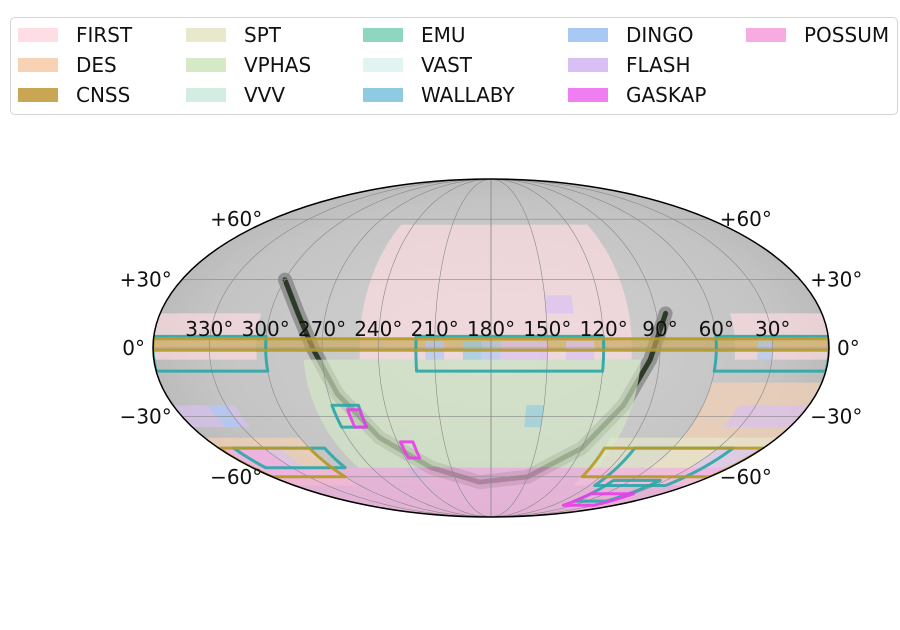  I want to click on legend-label: WALLABY, so click(468, 95).